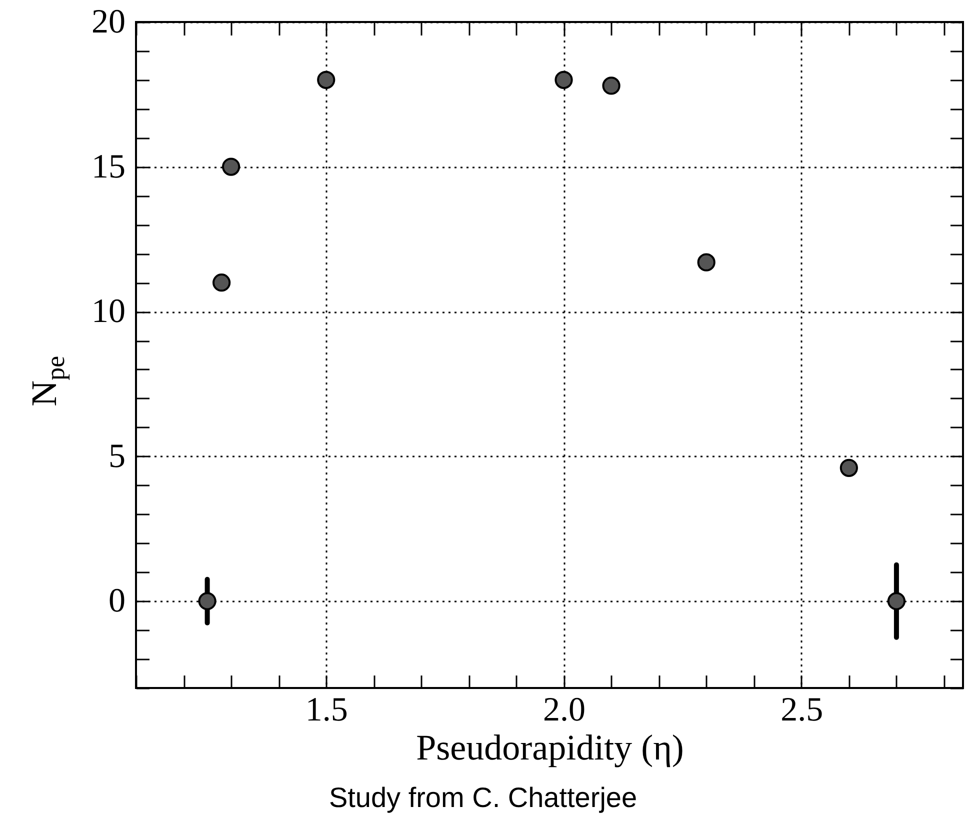 Image resolution: width=966 pixels, height=837 pixels. Describe the element at coordinates (550, 748) in the screenshot. I see `x-axis-title: Pseudorapidity (η)` at that location.